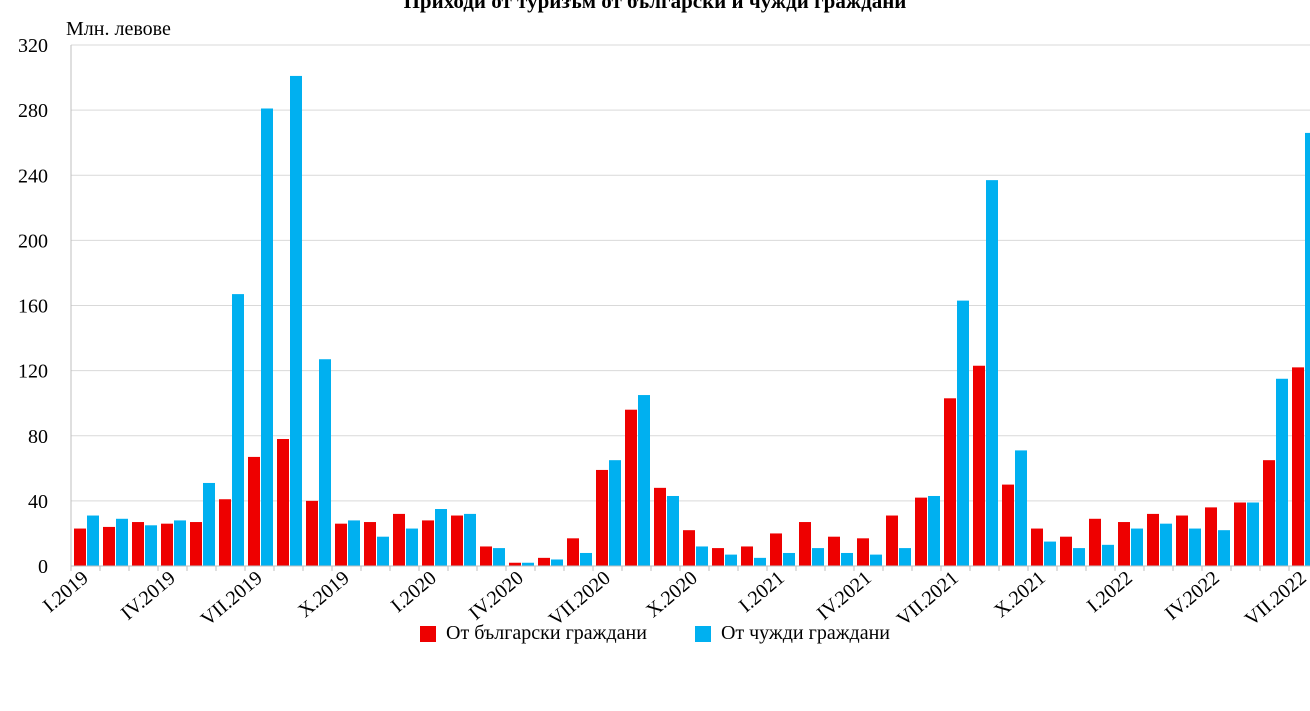  What do you see at coordinates (33, 111) in the screenshot?
I see `y-tick-label: 280` at bounding box center [33, 111].